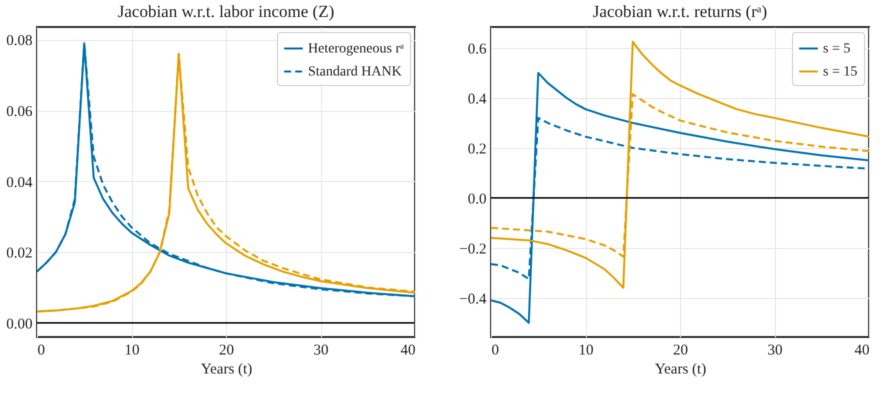 The height and width of the screenshot is (401, 894). Describe the element at coordinates (472, 249) in the screenshot. I see `y-tick-label: −0.2` at that location.